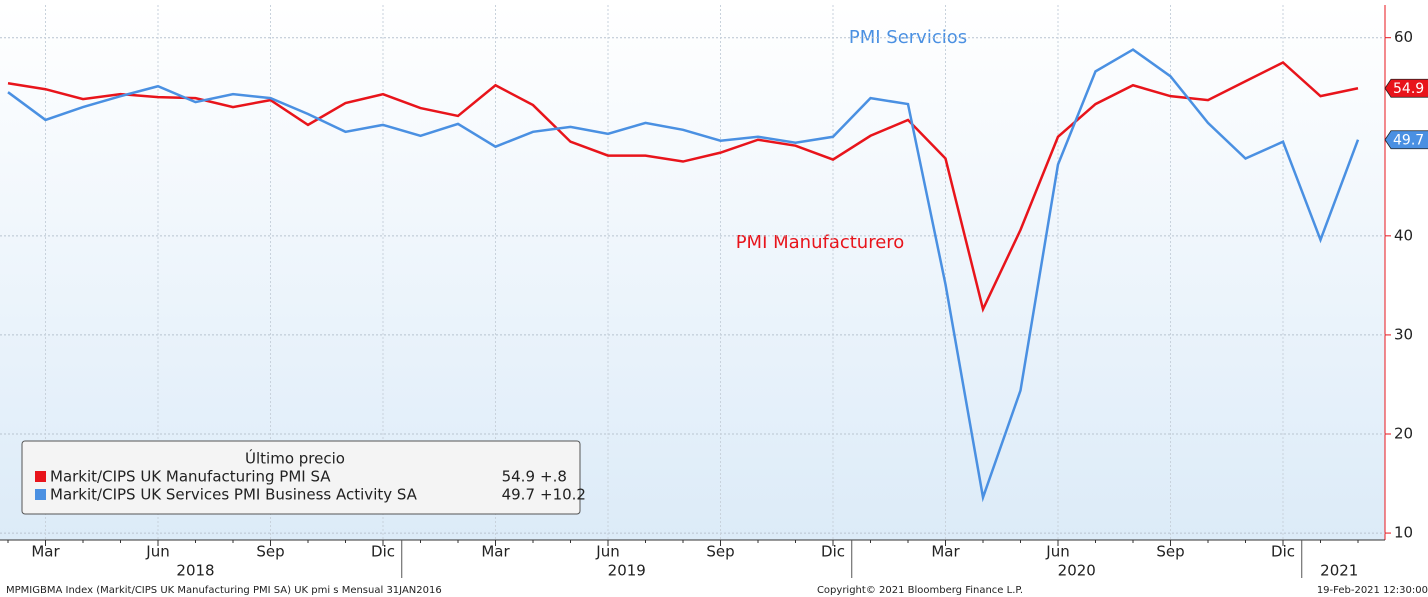 The width and height of the screenshot is (1428, 597). What do you see at coordinates (195, 571) in the screenshot?
I see `x-group-label: 2018` at bounding box center [195, 571].